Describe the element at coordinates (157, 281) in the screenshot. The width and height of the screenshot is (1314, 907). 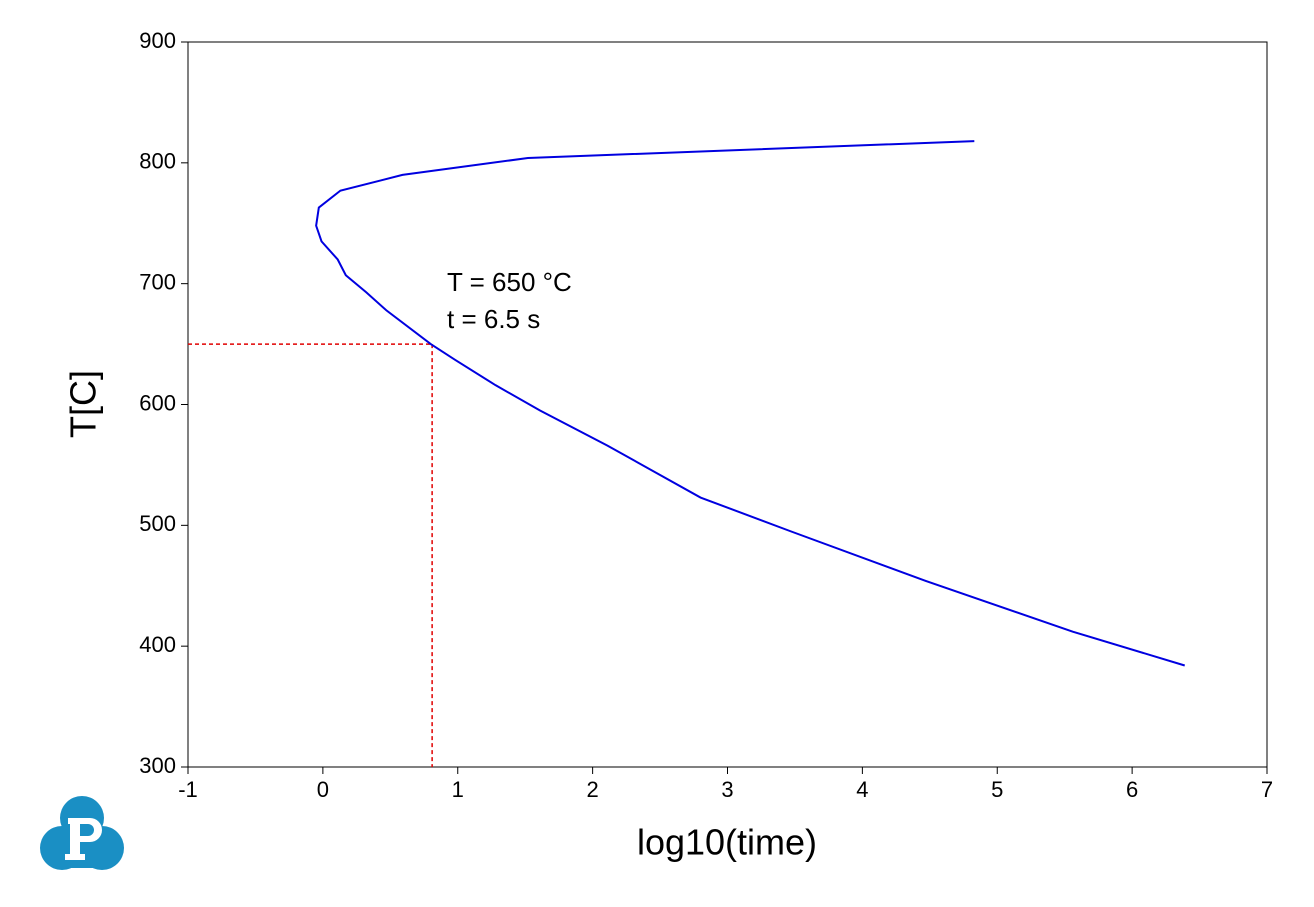
I see `y-tick-label: 700` at that location.